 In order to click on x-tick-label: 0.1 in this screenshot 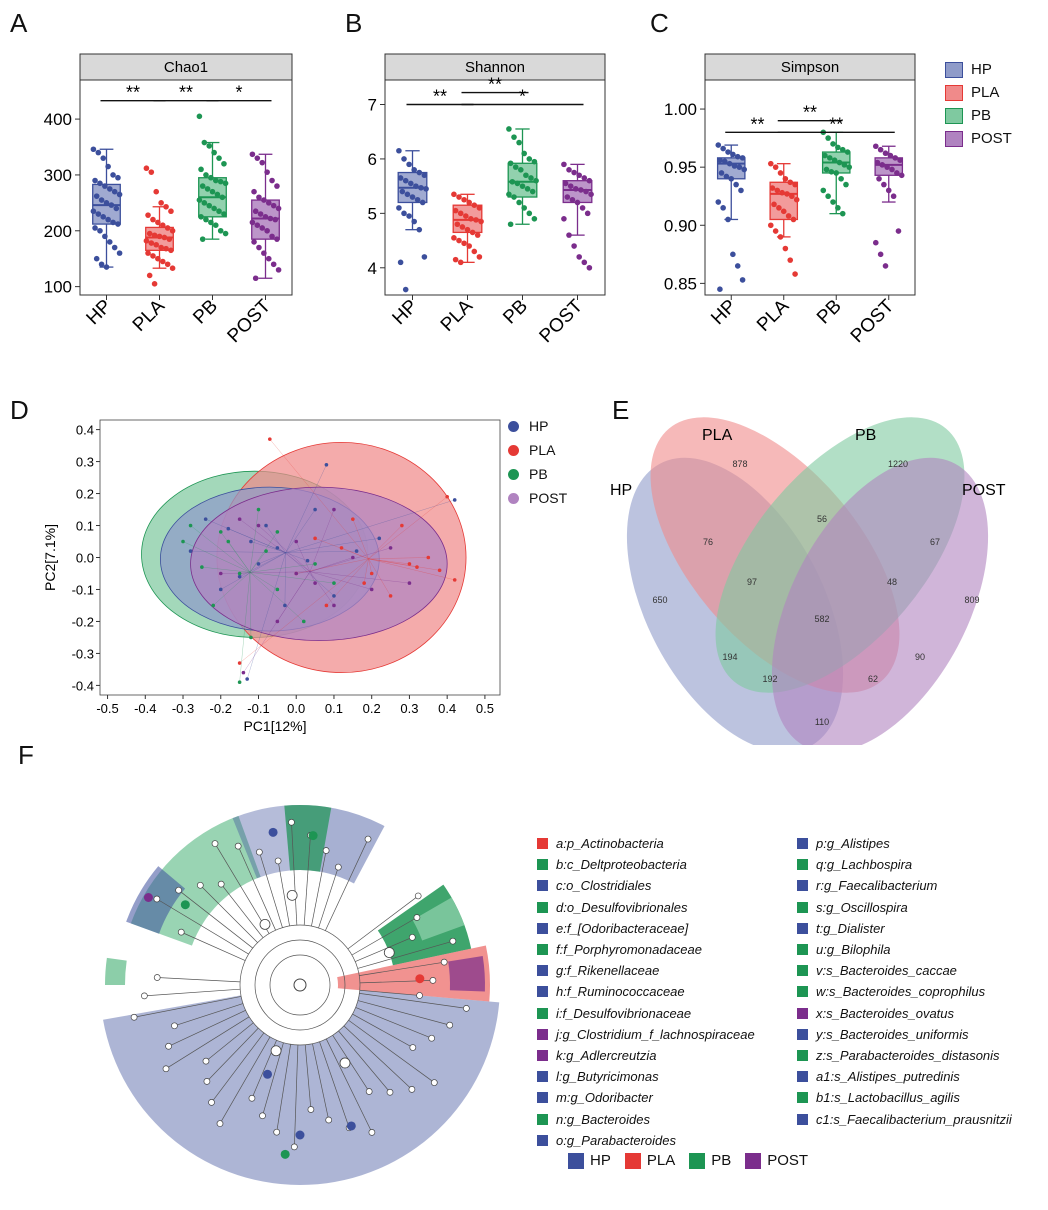, I will do `click(334, 708)`.